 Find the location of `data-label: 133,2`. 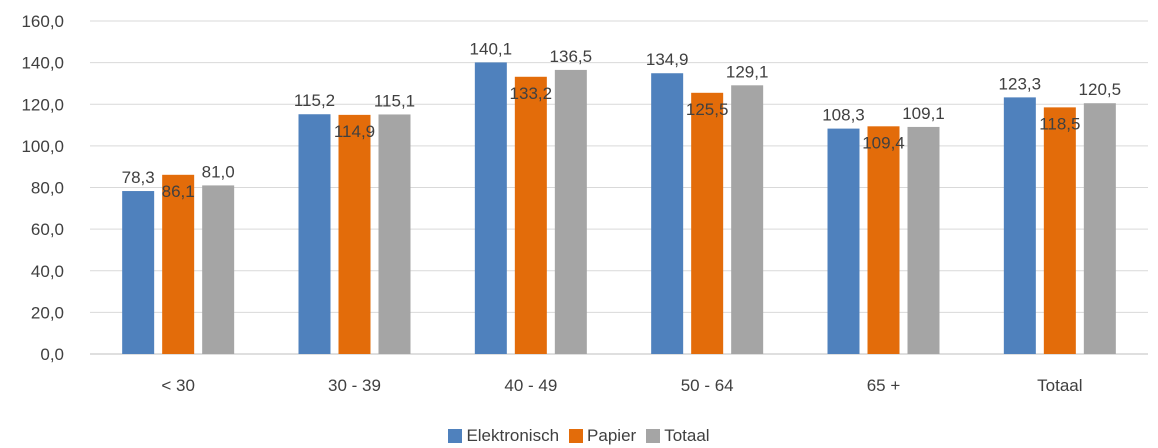

data-label: 133,2 is located at coordinates (531, 93).